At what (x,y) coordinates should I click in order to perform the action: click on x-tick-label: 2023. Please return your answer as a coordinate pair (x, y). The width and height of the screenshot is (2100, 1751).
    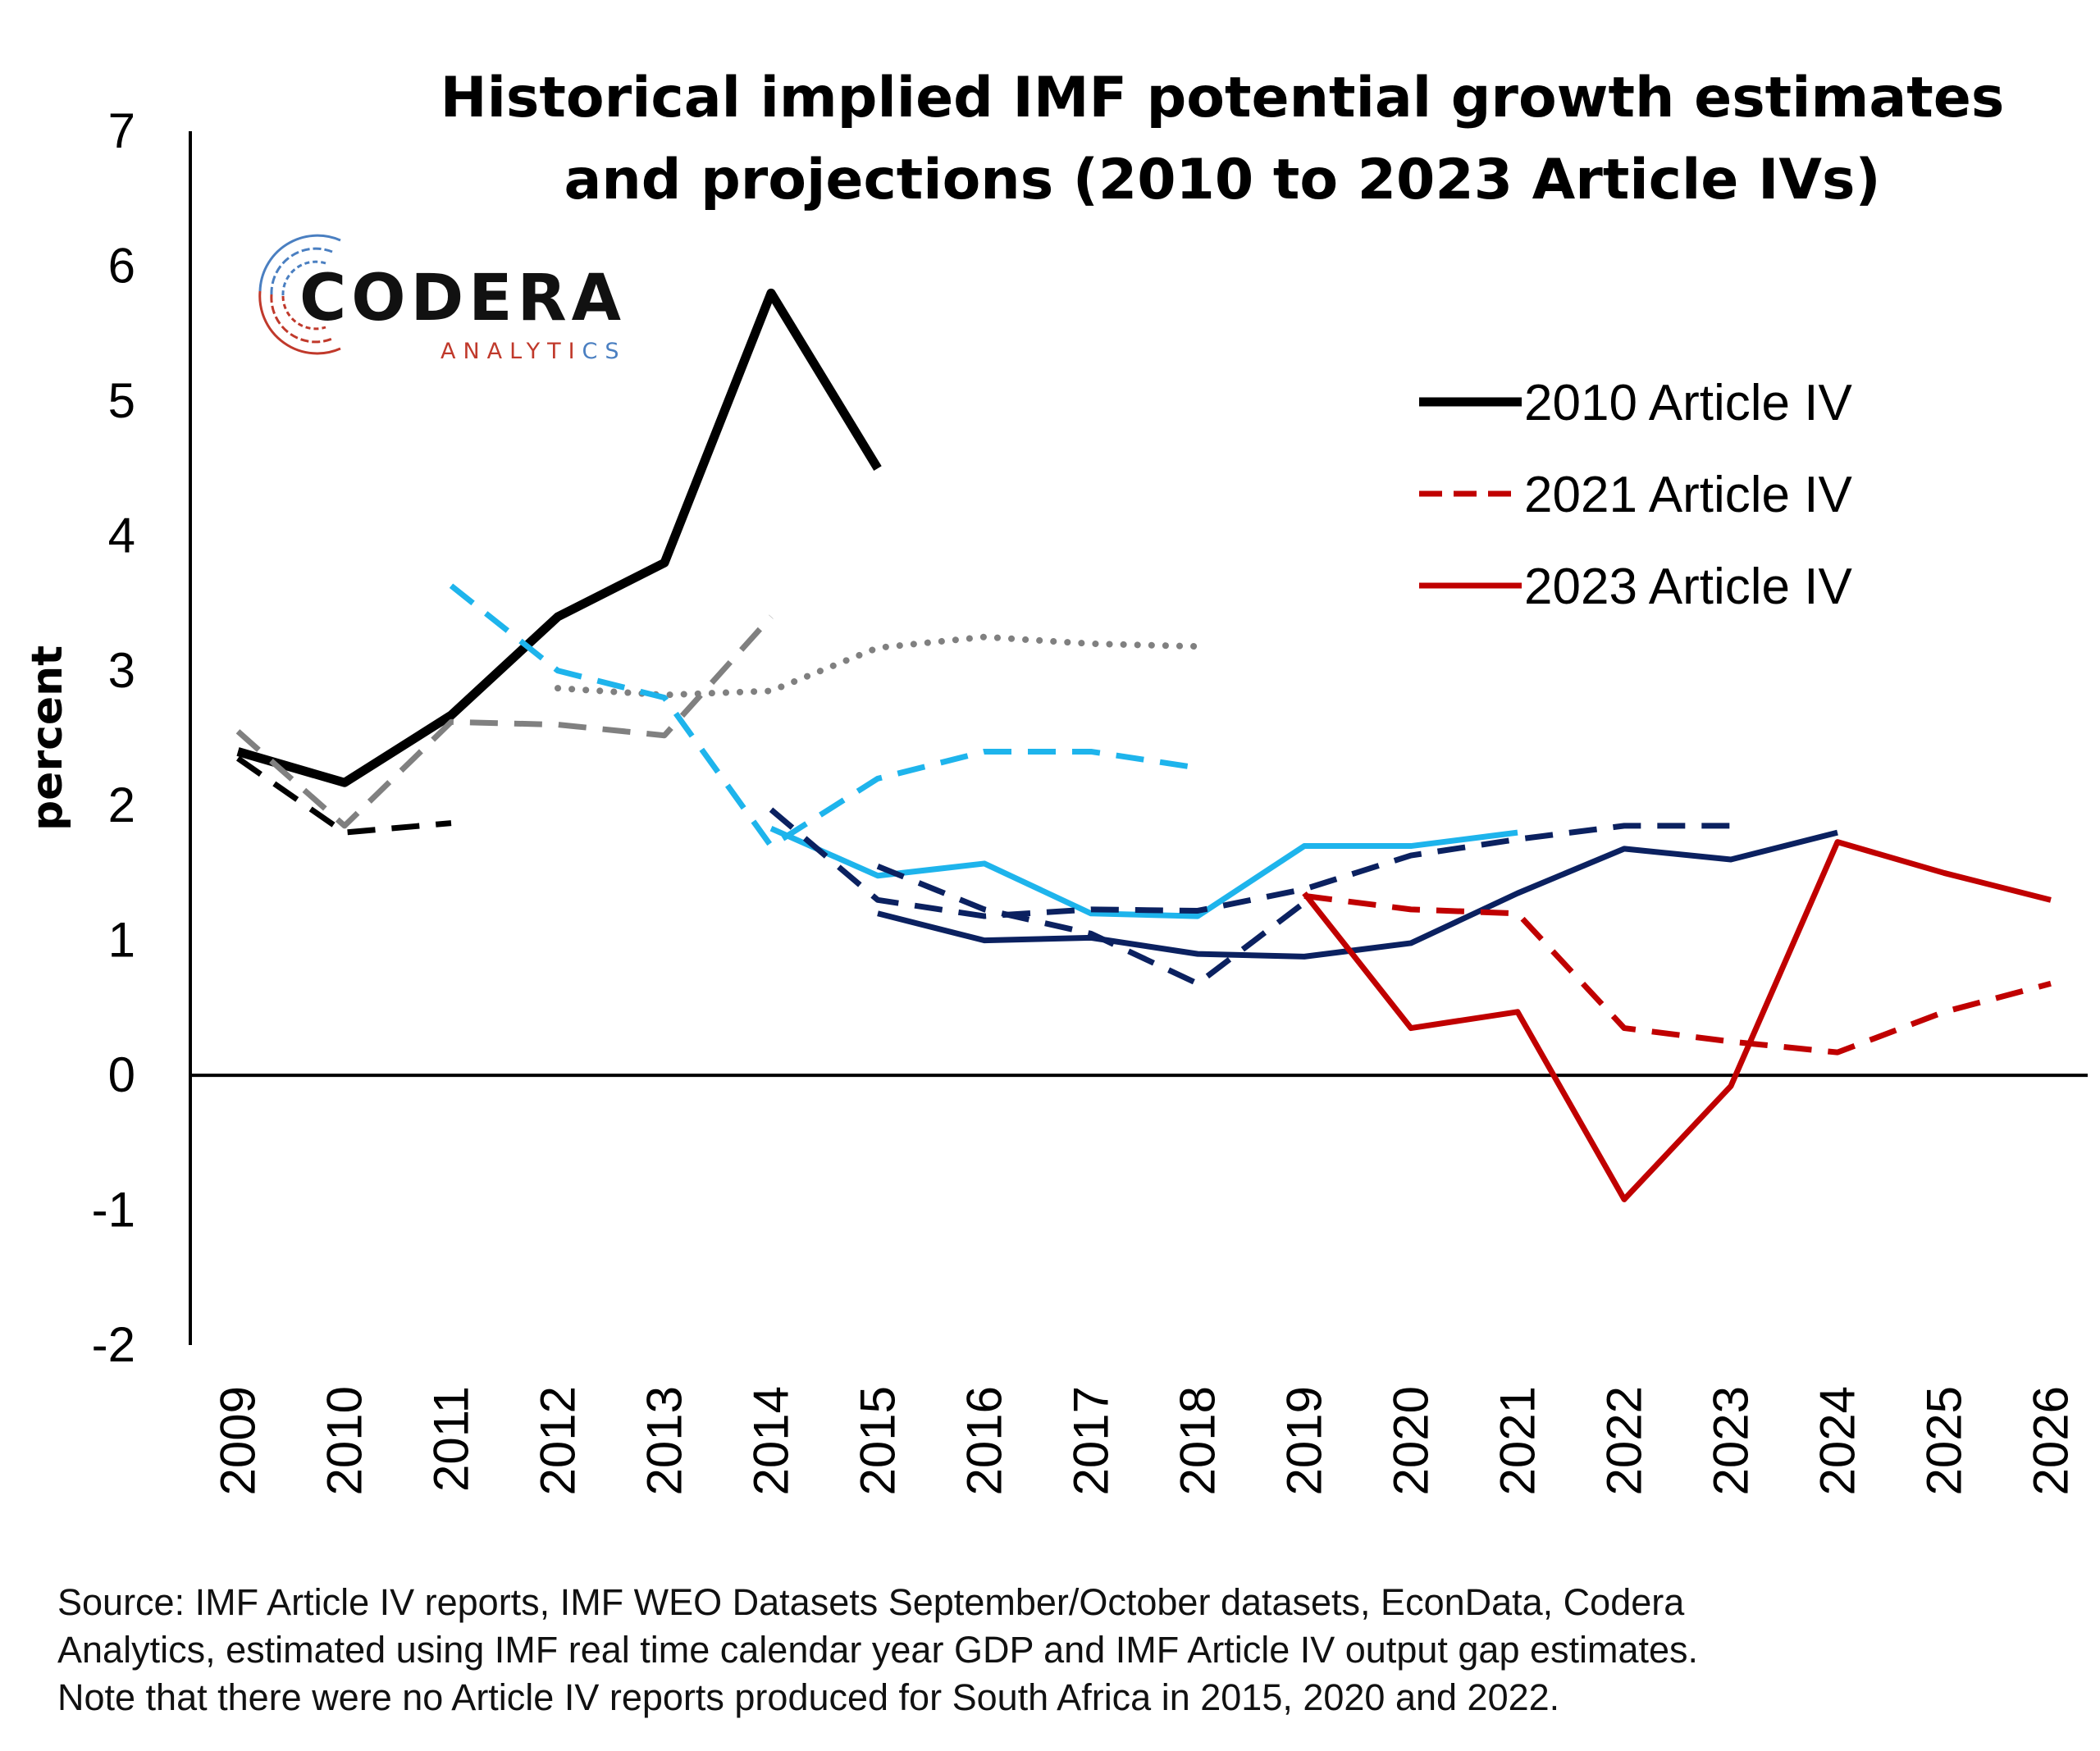
    Looking at the image, I should click on (1731, 1441).